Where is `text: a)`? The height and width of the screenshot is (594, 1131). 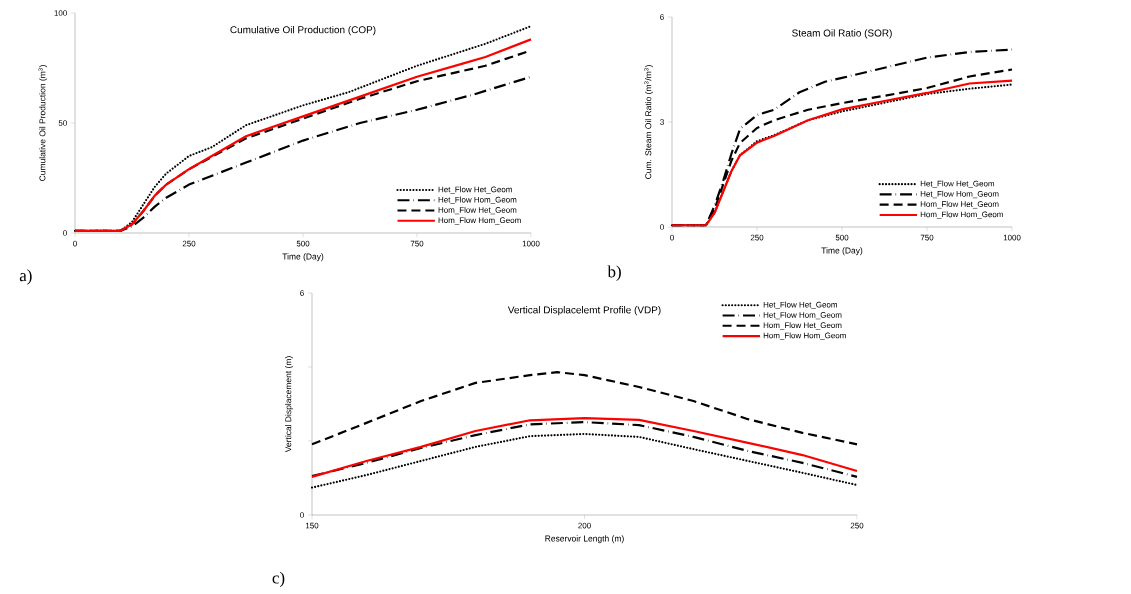 text: a) is located at coordinates (25, 277).